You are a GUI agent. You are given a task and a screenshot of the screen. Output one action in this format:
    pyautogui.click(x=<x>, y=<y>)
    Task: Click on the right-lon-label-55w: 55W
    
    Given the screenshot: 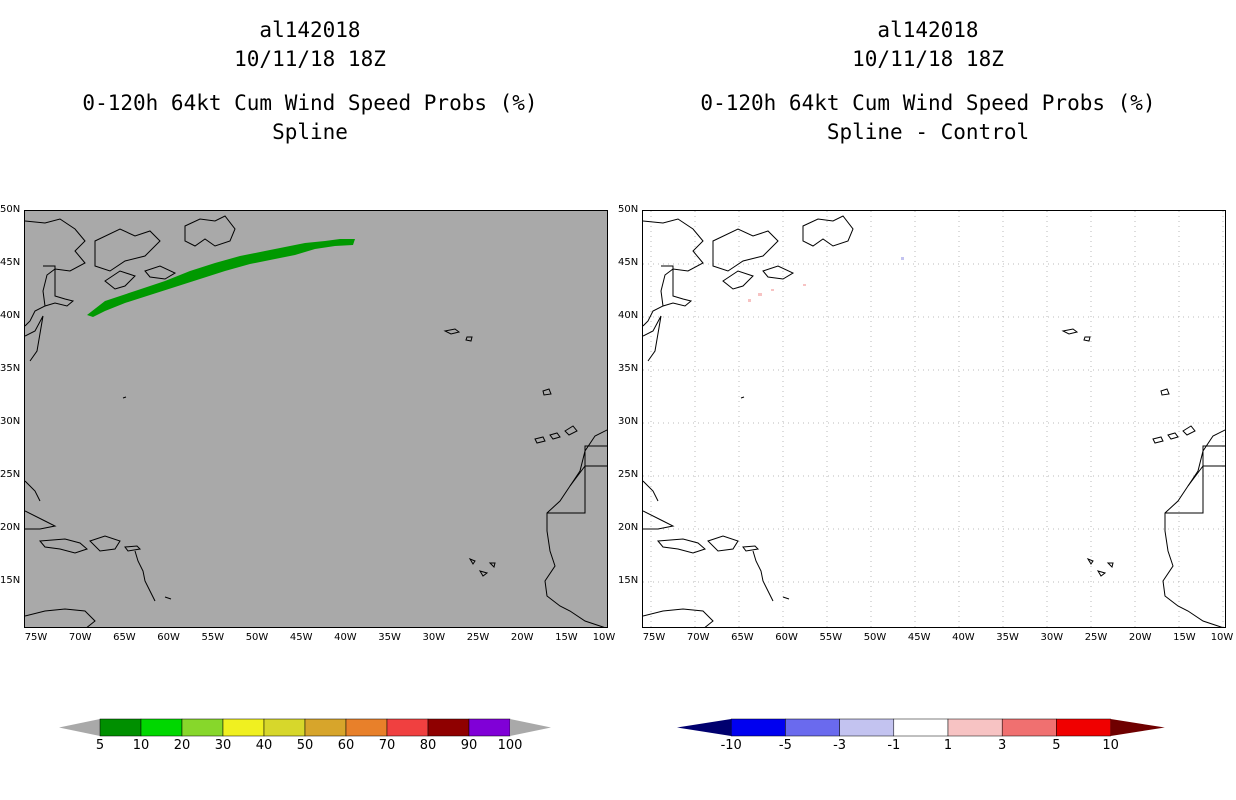 What is the action you would take?
    pyautogui.click(x=831, y=637)
    